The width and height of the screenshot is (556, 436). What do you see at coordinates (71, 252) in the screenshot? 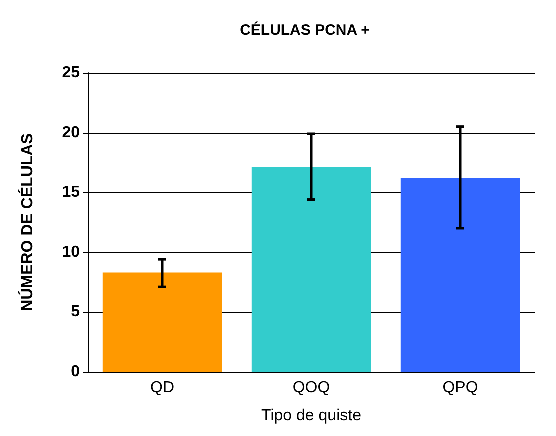
I see `y-tick-label: 10` at bounding box center [71, 252].